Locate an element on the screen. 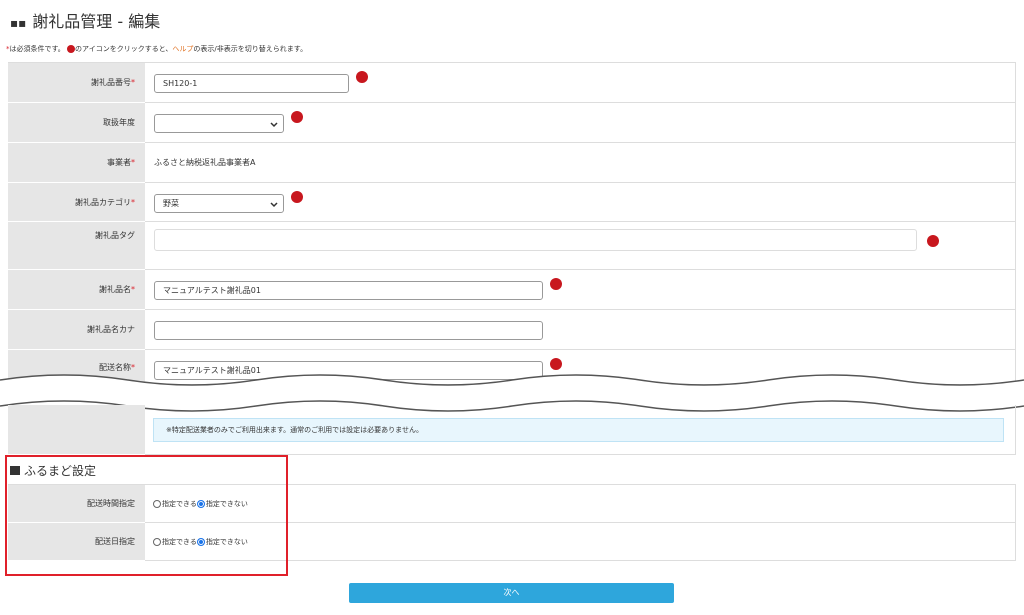 Image resolution: width=1024 pixels, height=615 pixels. note-cell is located at coordinates (580, 430).